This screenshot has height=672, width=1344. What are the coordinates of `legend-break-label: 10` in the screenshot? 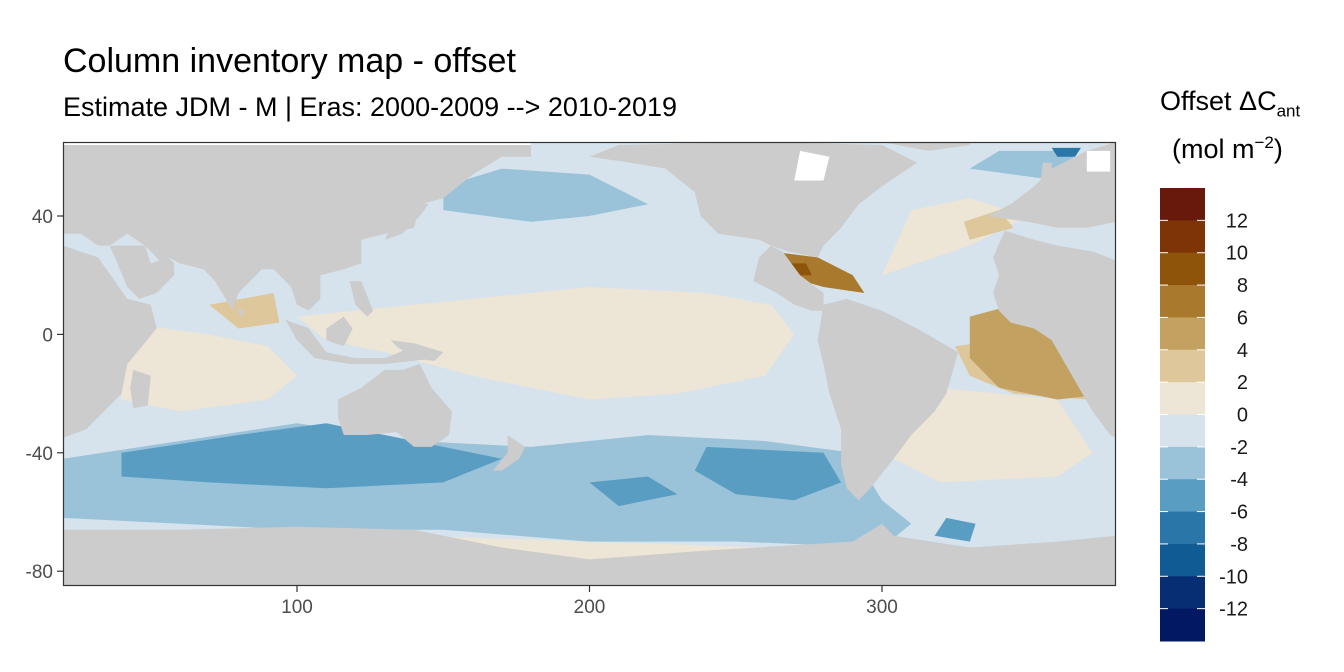 It's located at (1237, 254).